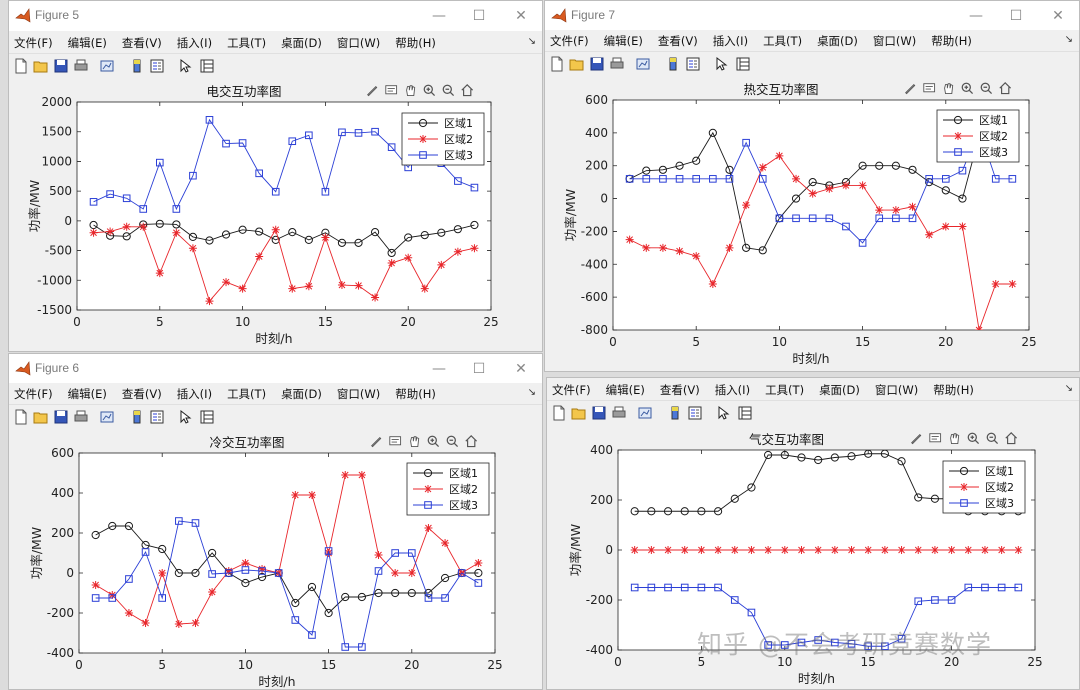  What do you see at coordinates (812, 16) in the screenshot?
I see `window-titlebar: Figure 7 — ☐ ✕` at bounding box center [812, 16].